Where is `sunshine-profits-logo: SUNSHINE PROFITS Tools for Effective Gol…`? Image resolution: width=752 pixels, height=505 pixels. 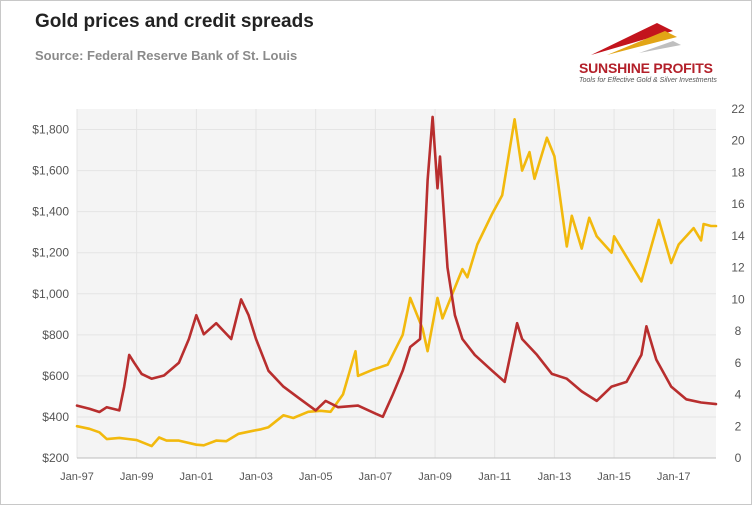 sunshine-profits-logo: SUNSHINE PROFITS Tools for Effective Gol… is located at coordinates (652, 52).